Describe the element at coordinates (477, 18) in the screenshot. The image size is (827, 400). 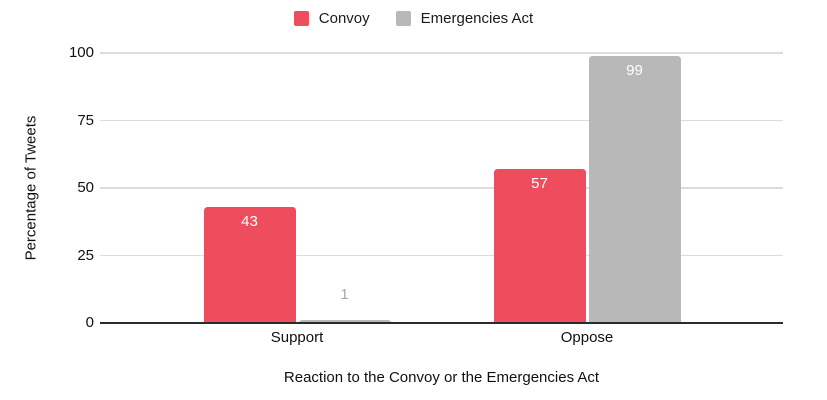
I see `legend-label-emergencies-act: Emergencies Act` at that location.